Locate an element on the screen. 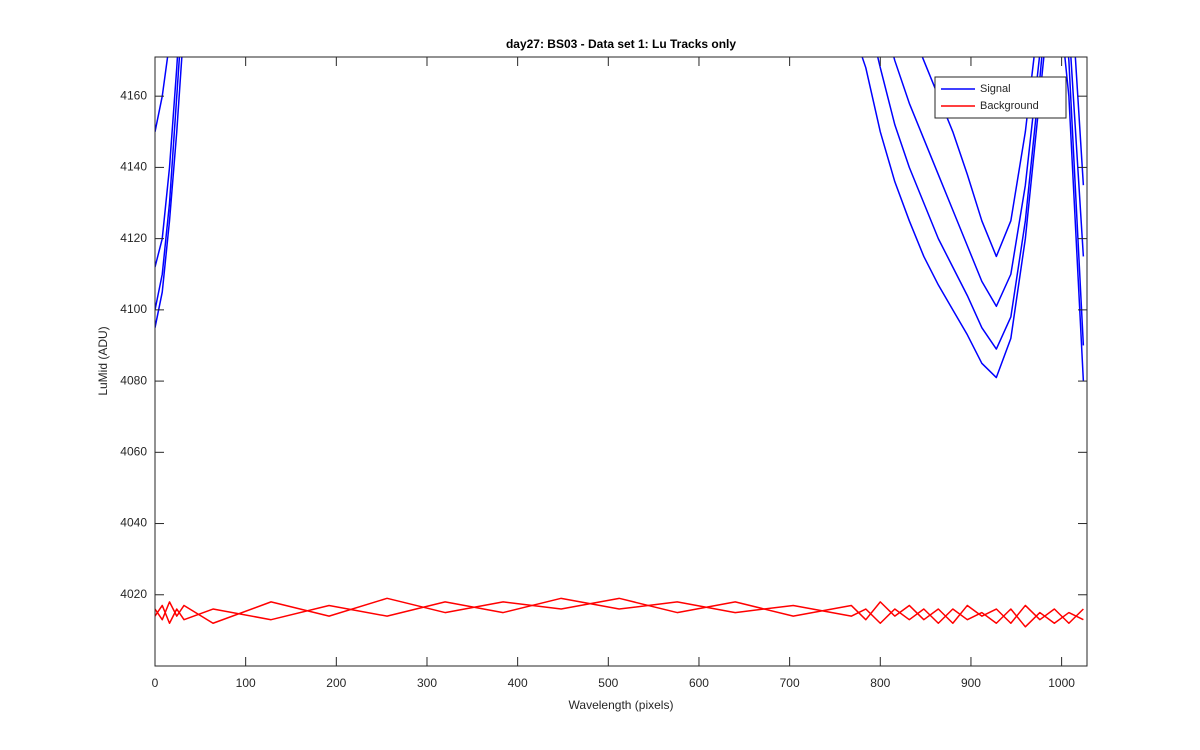 The height and width of the screenshot is (750, 1200). legend-box is located at coordinates (1000, 97).